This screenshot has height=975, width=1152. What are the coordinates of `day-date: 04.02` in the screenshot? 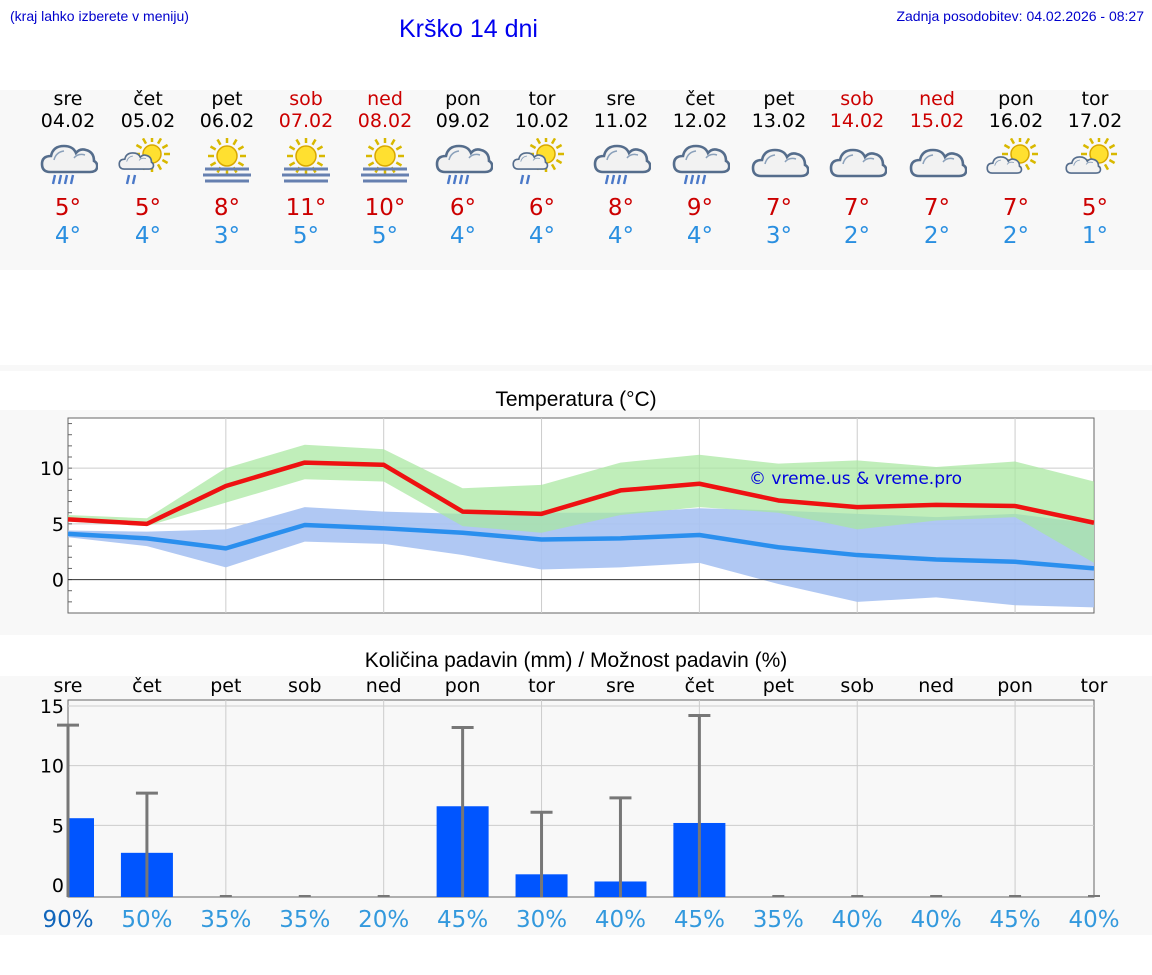 It's located at (68, 121).